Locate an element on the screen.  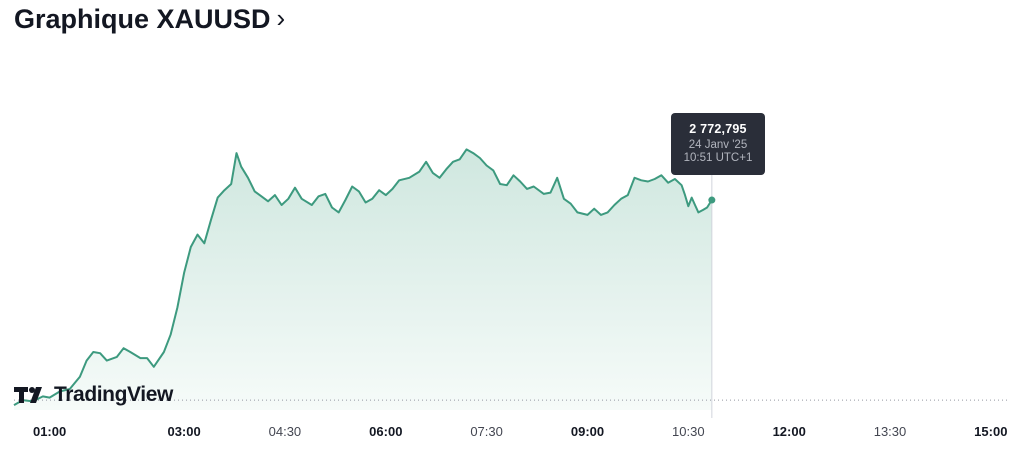
tooltip-date: 24 Janv '25 is located at coordinates (718, 145).